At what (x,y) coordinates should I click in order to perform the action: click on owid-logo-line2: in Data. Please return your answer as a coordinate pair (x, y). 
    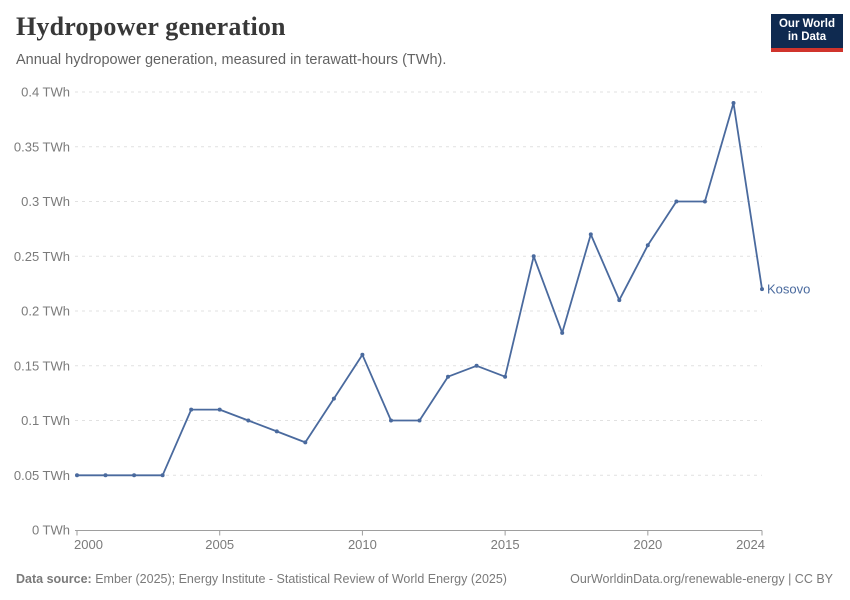
    Looking at the image, I should click on (807, 37).